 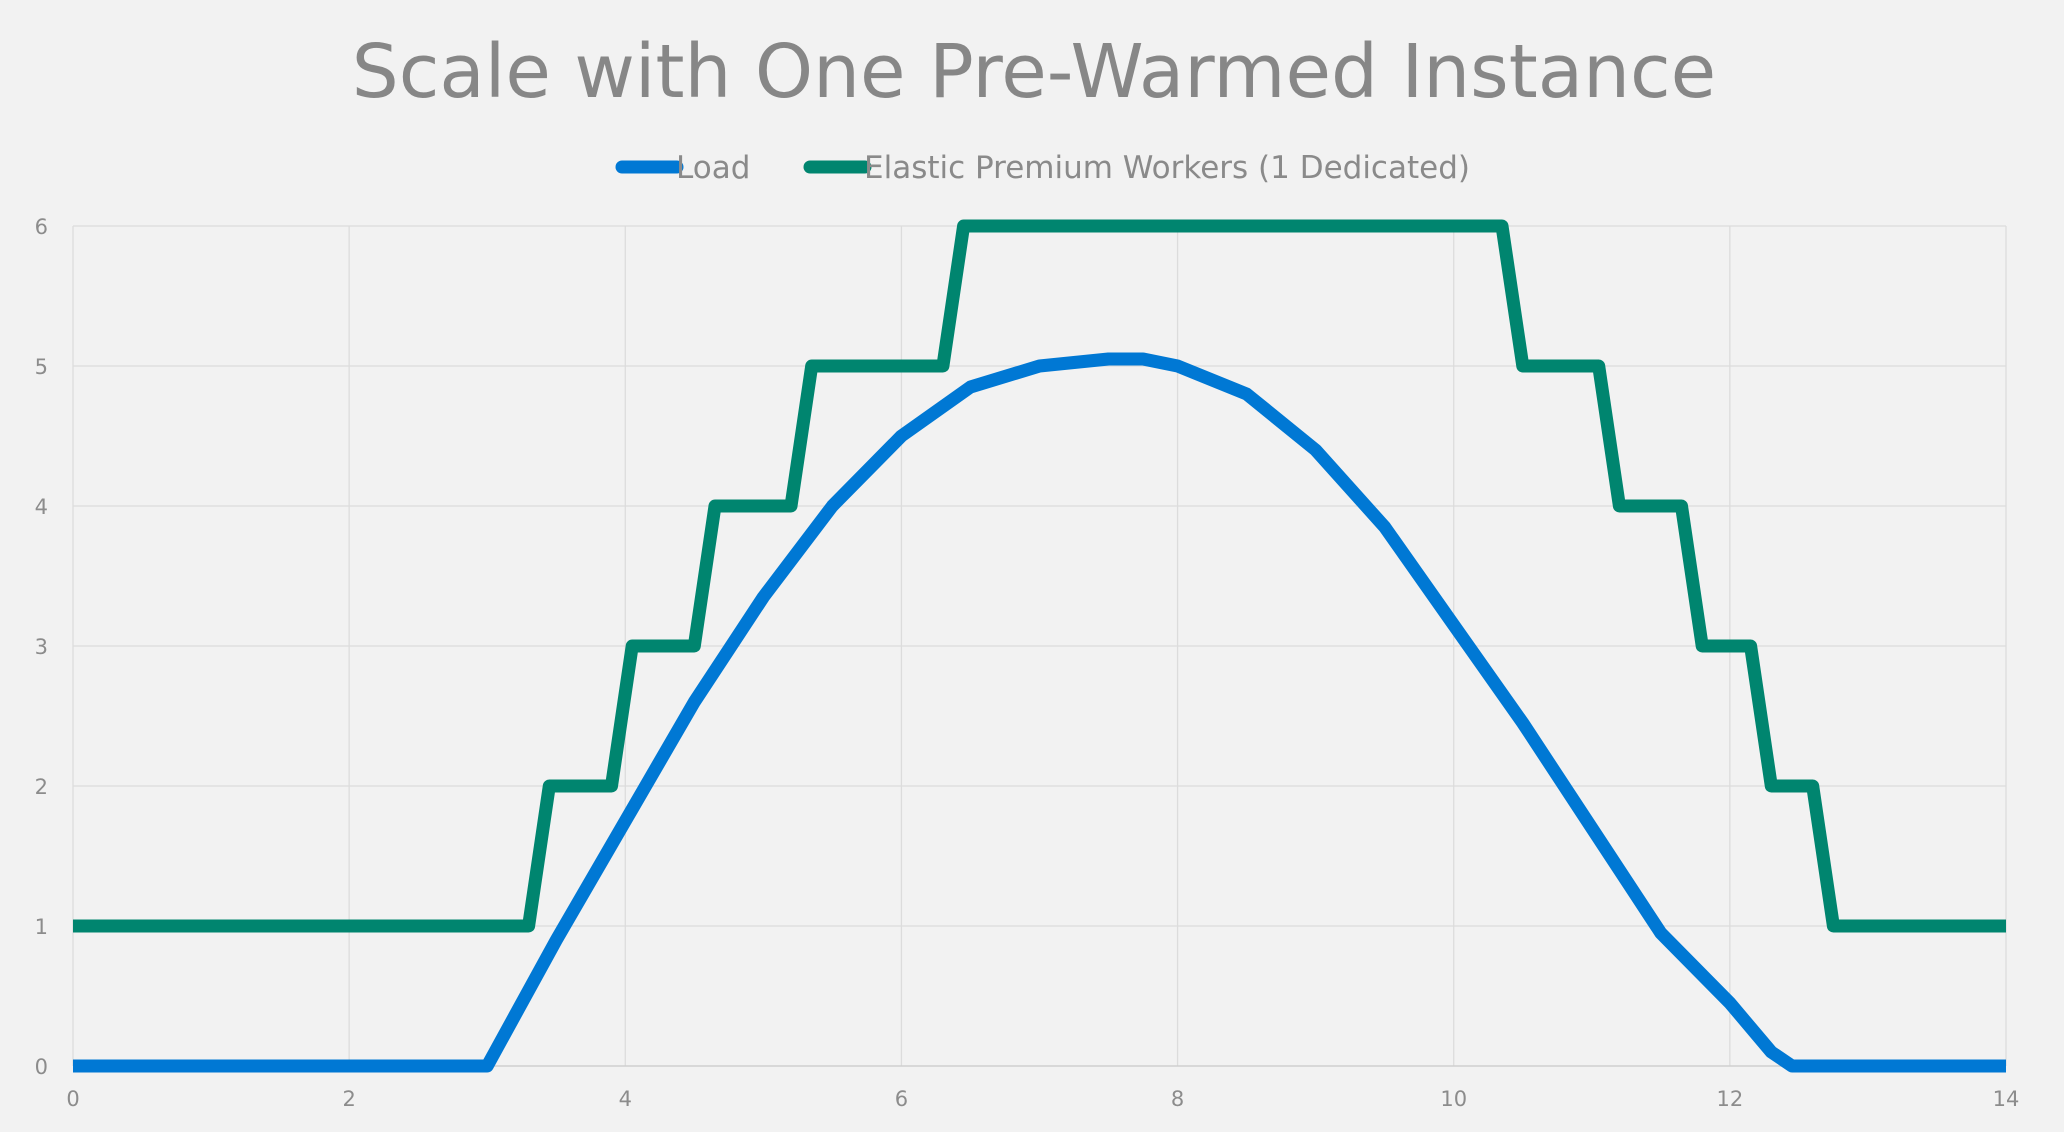 I want to click on x-tick-label: 6, so click(x=901, y=1099).